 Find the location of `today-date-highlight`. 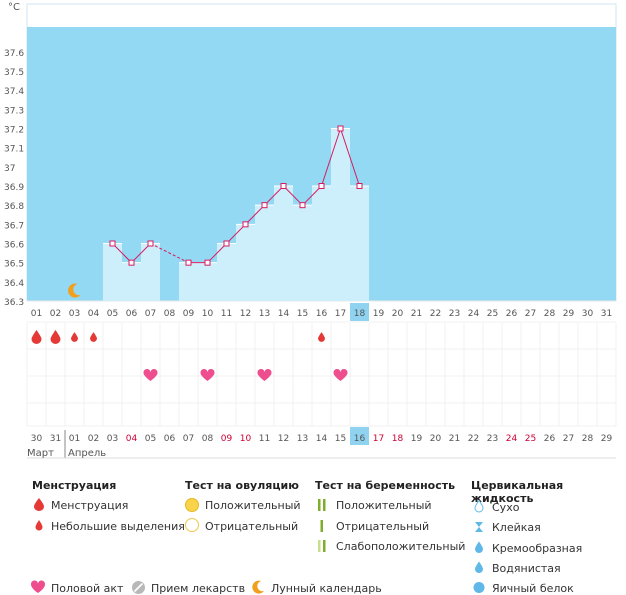

today-date-highlight is located at coordinates (359, 436).